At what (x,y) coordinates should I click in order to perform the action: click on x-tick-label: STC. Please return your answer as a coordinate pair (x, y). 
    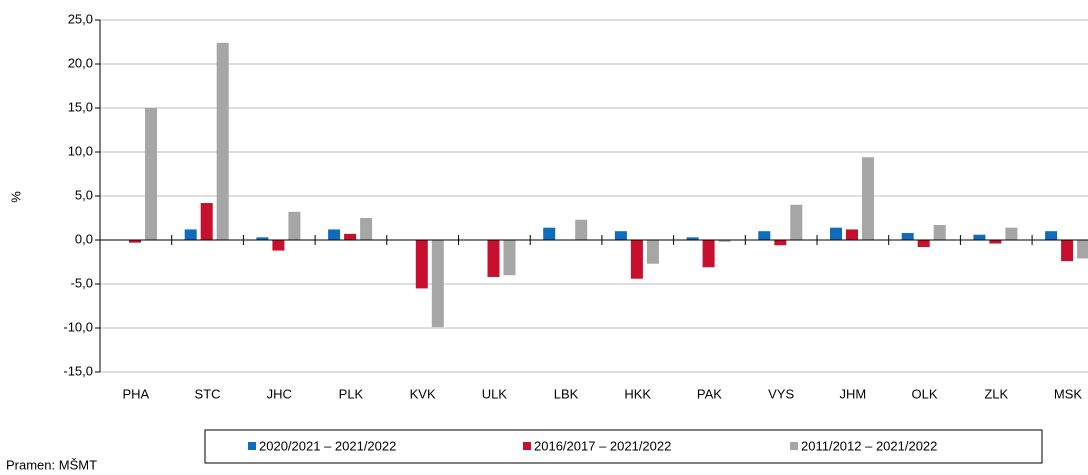
    Looking at the image, I should click on (208, 393).